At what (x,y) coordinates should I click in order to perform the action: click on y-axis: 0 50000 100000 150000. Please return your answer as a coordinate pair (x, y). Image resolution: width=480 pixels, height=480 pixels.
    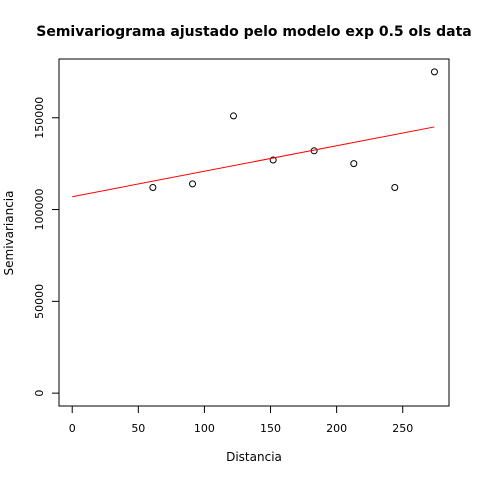
    Looking at the image, I should click on (46, 247).